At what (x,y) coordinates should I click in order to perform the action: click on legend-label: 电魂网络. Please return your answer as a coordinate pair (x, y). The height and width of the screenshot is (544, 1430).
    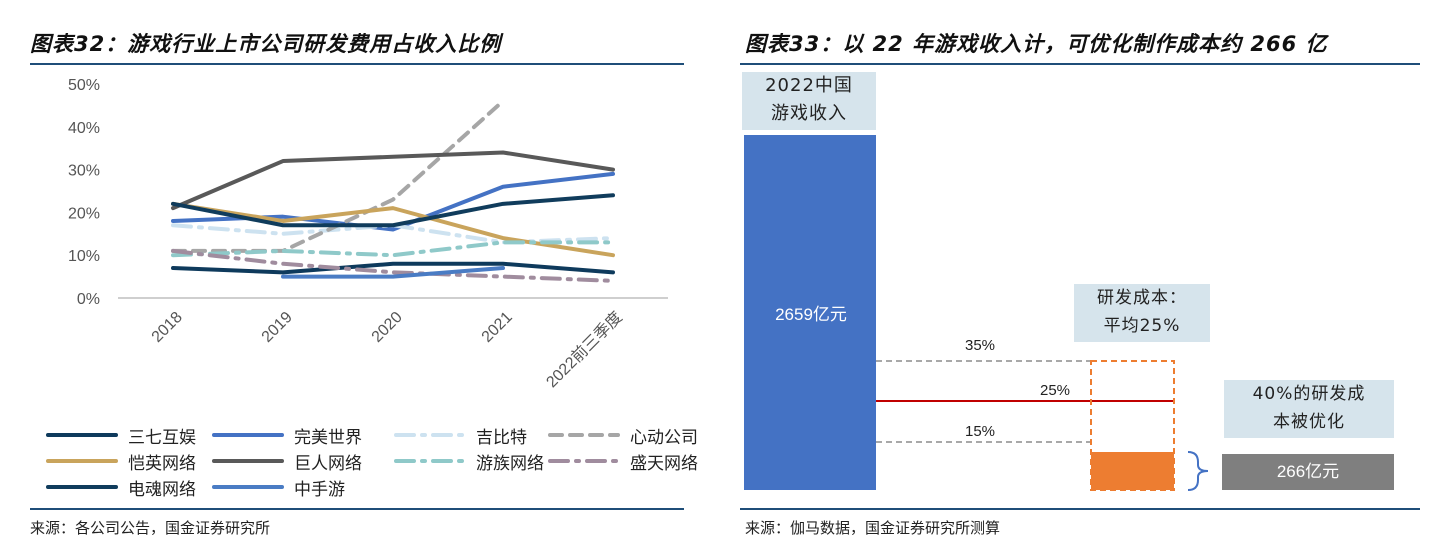
    Looking at the image, I should click on (162, 489).